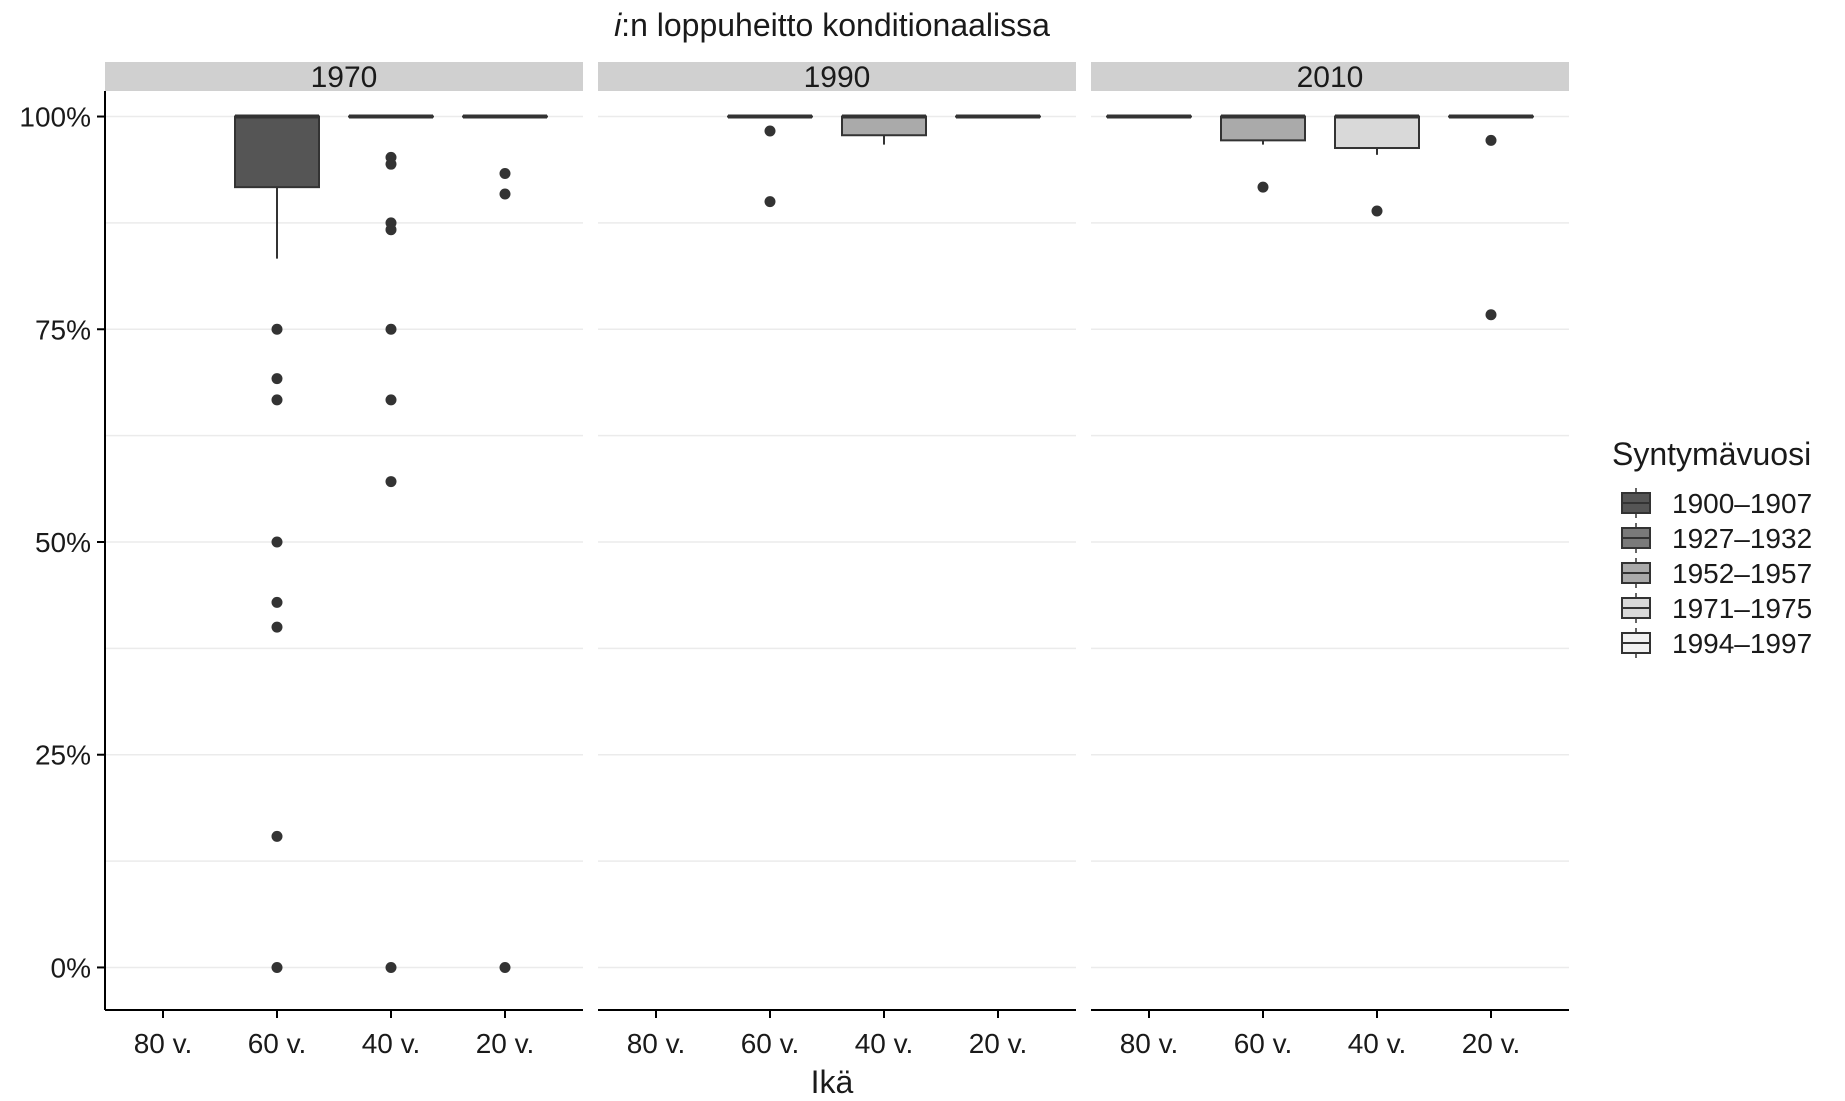 This screenshot has width=1845, height=1101. I want to click on legend-entry: 1952–1957, so click(1716, 573).